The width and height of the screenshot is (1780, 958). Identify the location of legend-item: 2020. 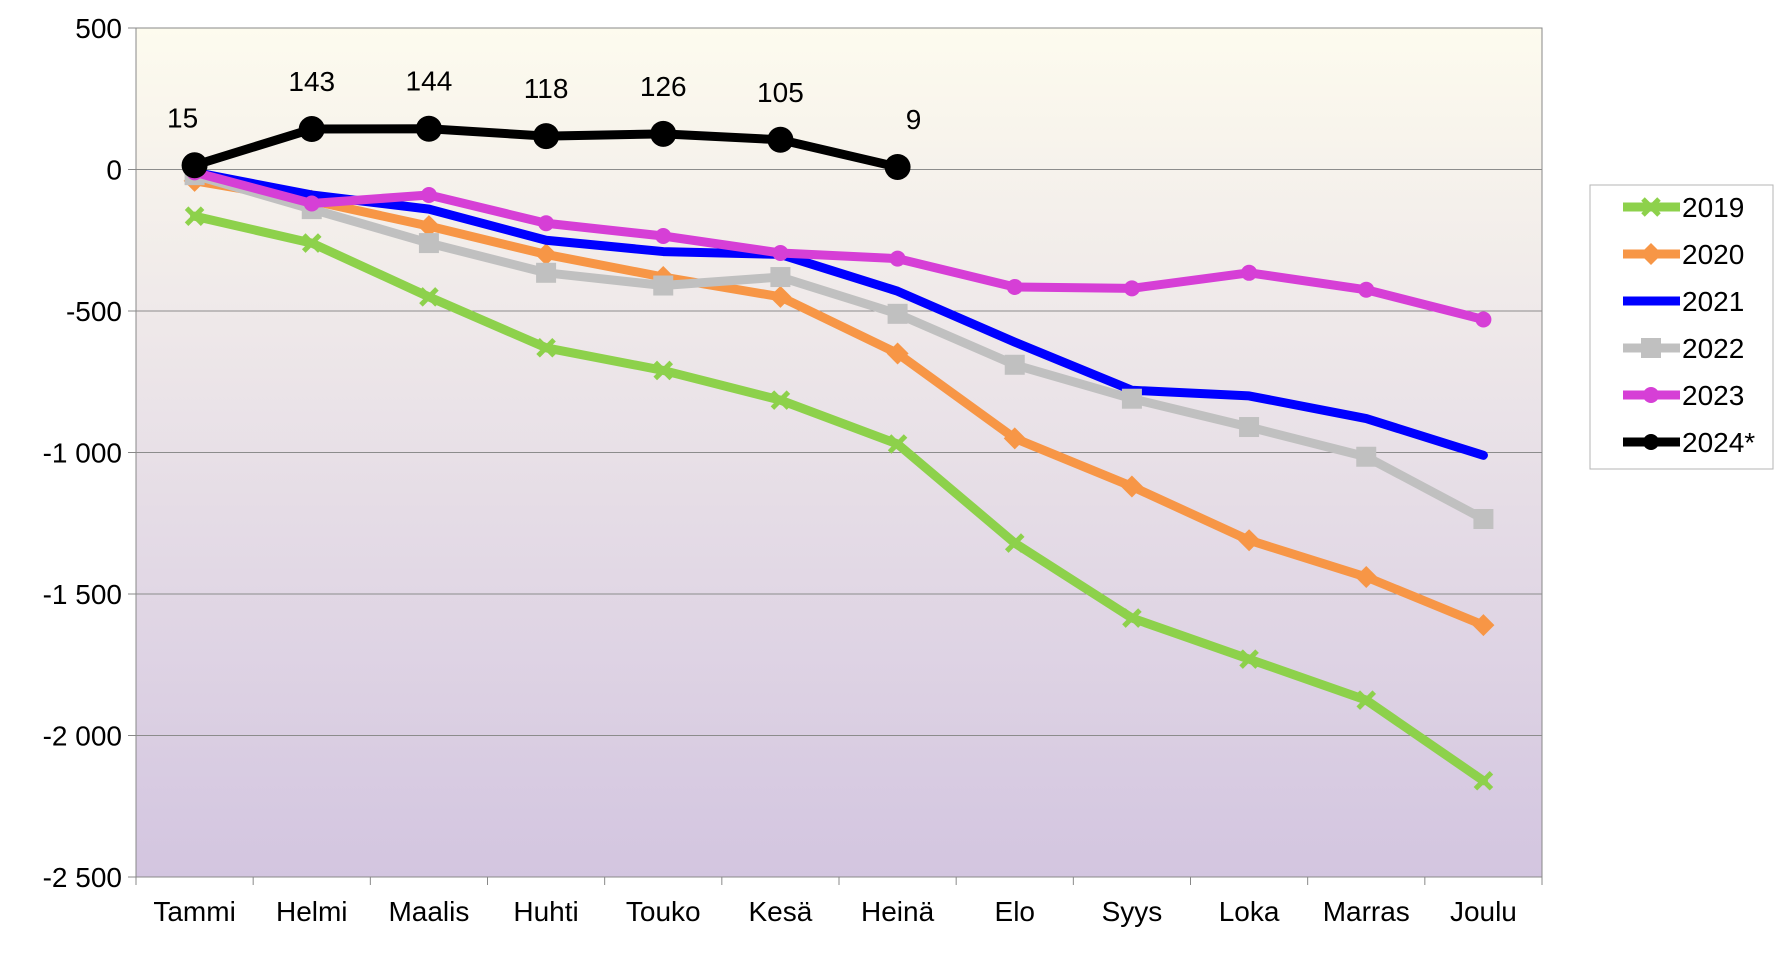
(1683, 254).